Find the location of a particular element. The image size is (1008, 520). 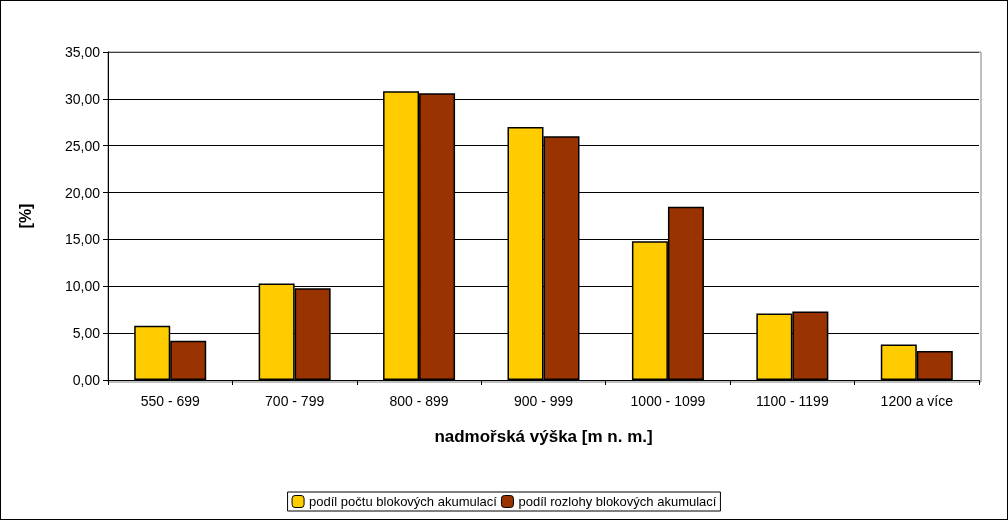

x-tick-label: 900 - 999 is located at coordinates (543, 401).